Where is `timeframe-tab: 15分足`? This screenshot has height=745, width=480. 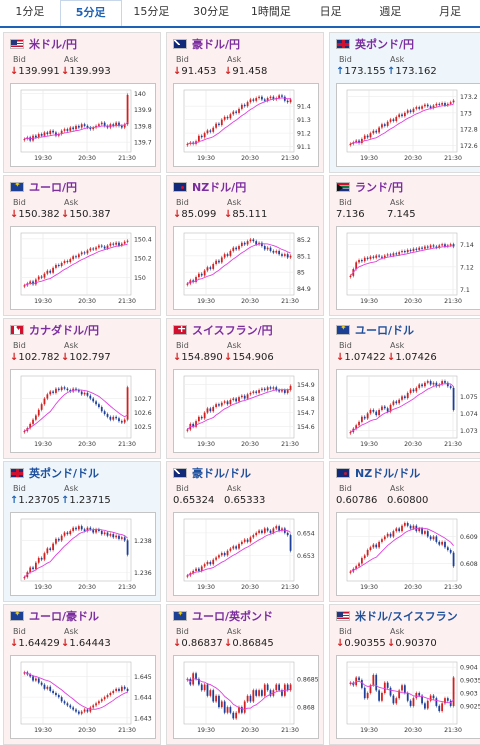 timeframe-tab: 15分足 is located at coordinates (151, 11).